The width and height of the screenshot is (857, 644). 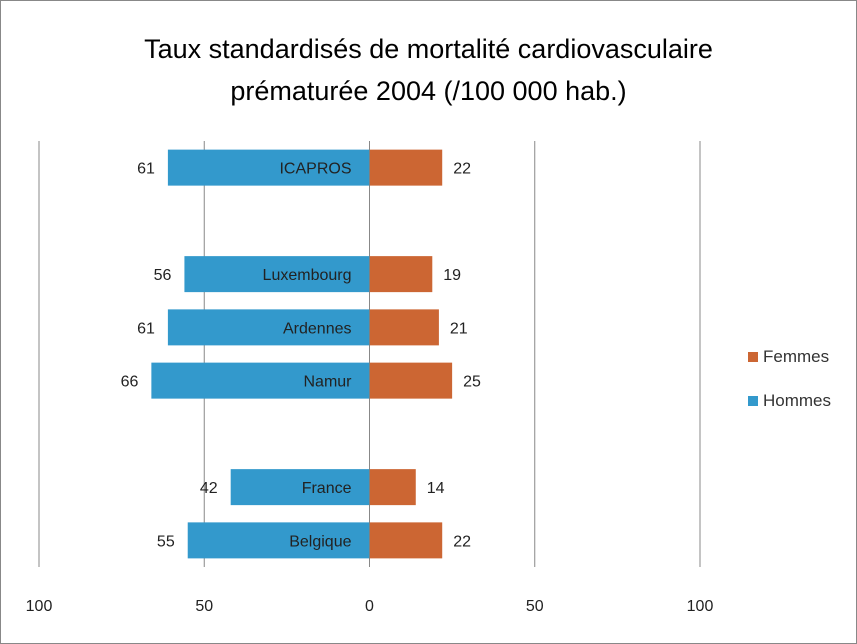 I want to click on data-label-hommes: 66, so click(x=130, y=382).